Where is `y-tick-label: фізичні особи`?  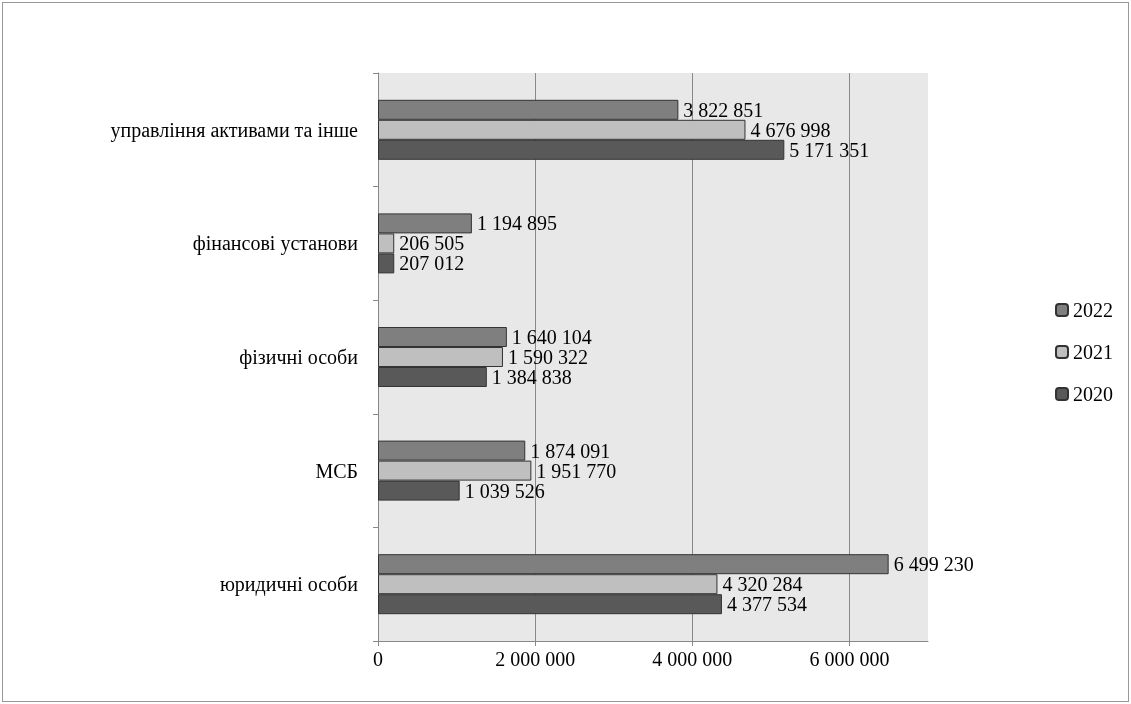 y-tick-label: фізичні особи is located at coordinates (299, 357).